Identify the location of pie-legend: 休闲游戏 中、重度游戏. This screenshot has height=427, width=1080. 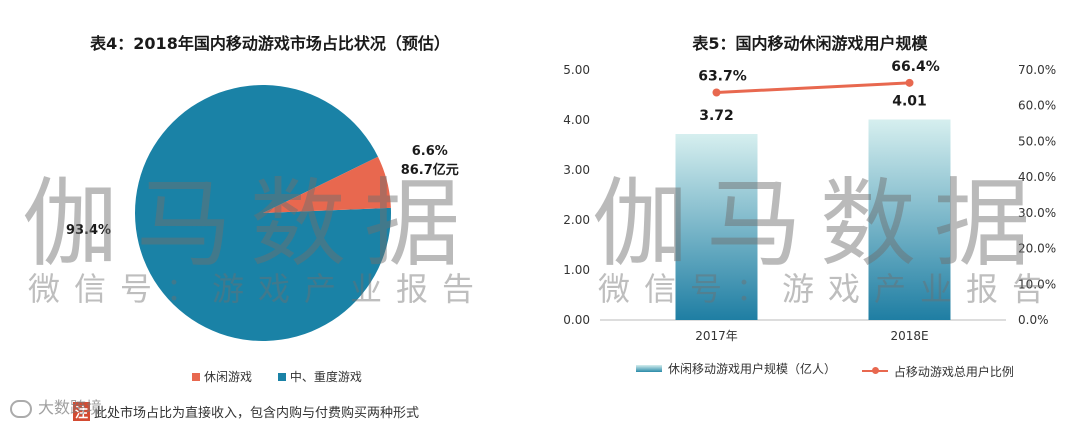
(288, 376).